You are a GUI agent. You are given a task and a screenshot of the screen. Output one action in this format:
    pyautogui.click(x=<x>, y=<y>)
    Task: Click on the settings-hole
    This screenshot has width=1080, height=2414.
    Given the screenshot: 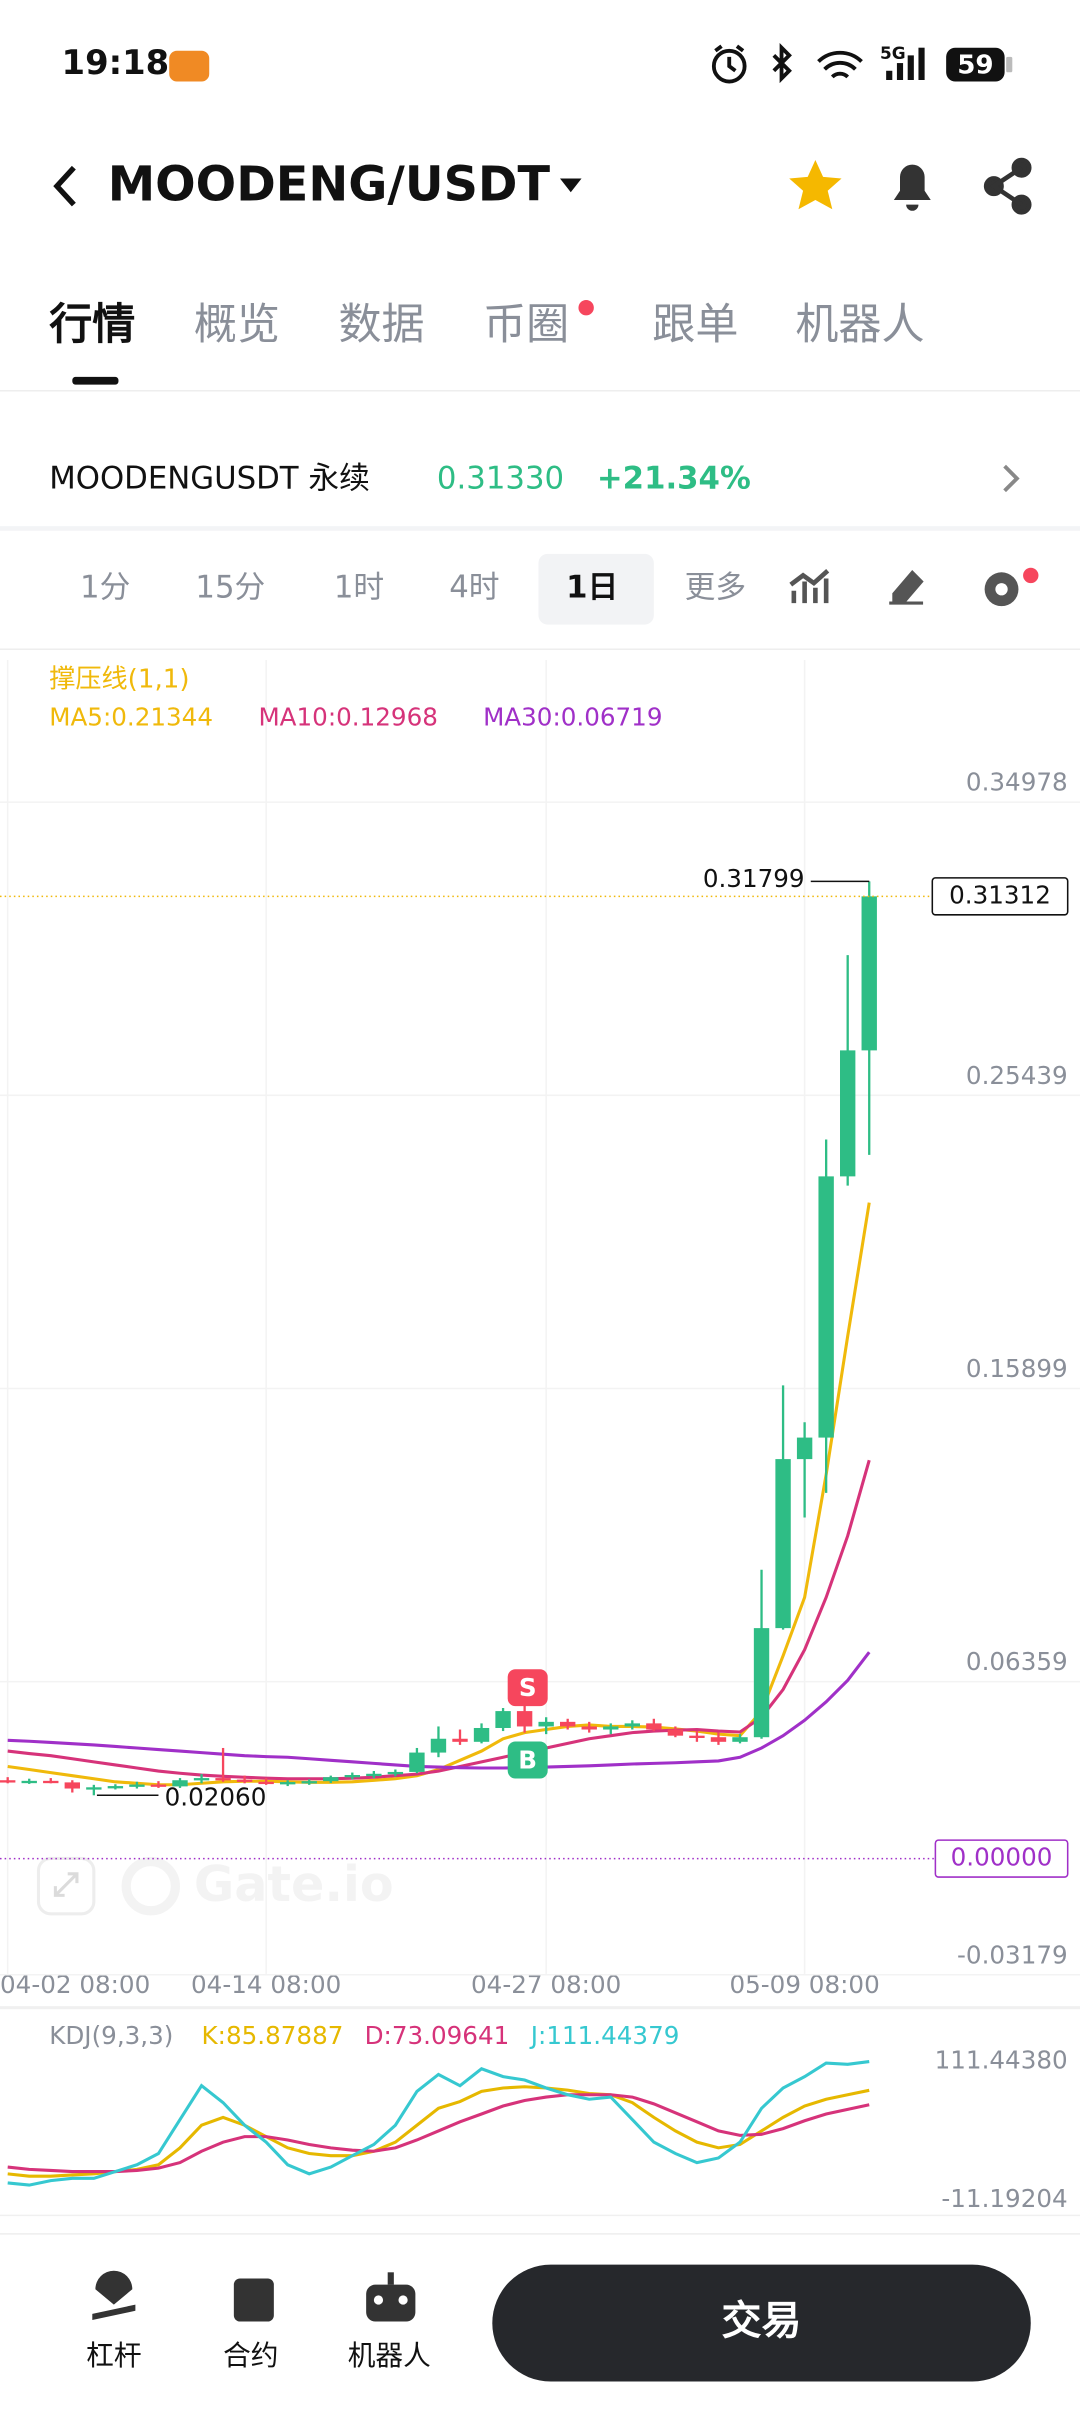 What is the action you would take?
    pyautogui.click(x=1001, y=589)
    